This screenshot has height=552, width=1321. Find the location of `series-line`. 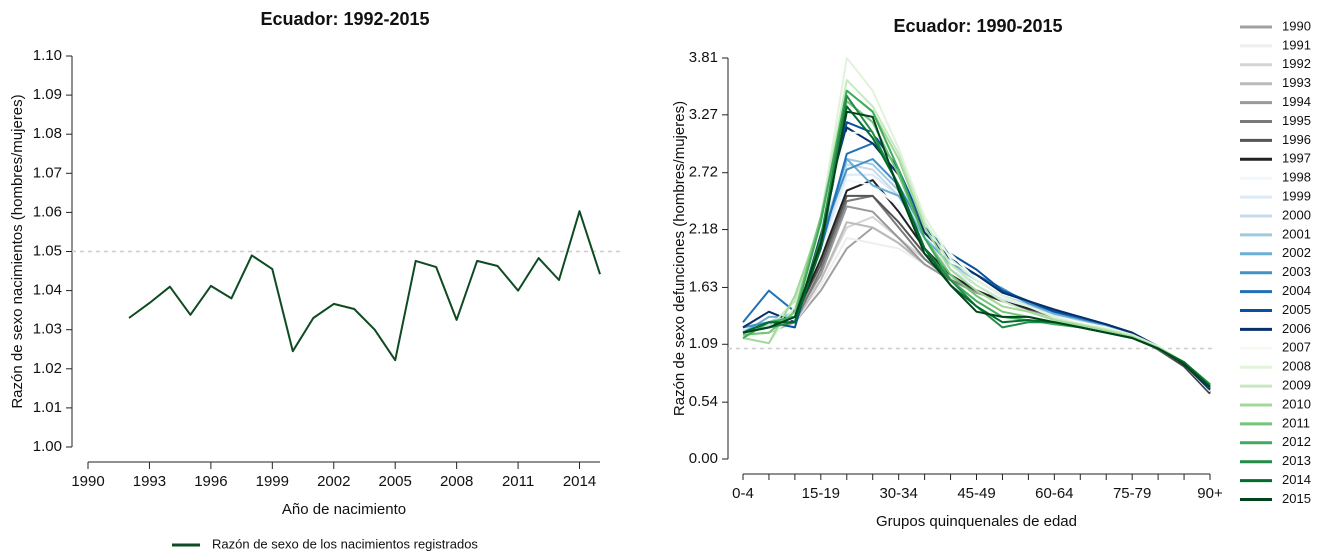

series-line is located at coordinates (364, 286).